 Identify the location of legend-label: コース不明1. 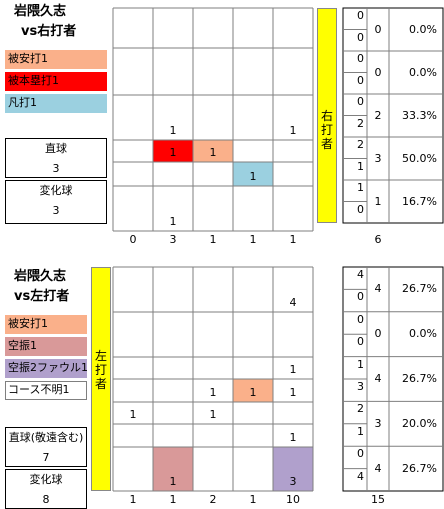
(39, 389).